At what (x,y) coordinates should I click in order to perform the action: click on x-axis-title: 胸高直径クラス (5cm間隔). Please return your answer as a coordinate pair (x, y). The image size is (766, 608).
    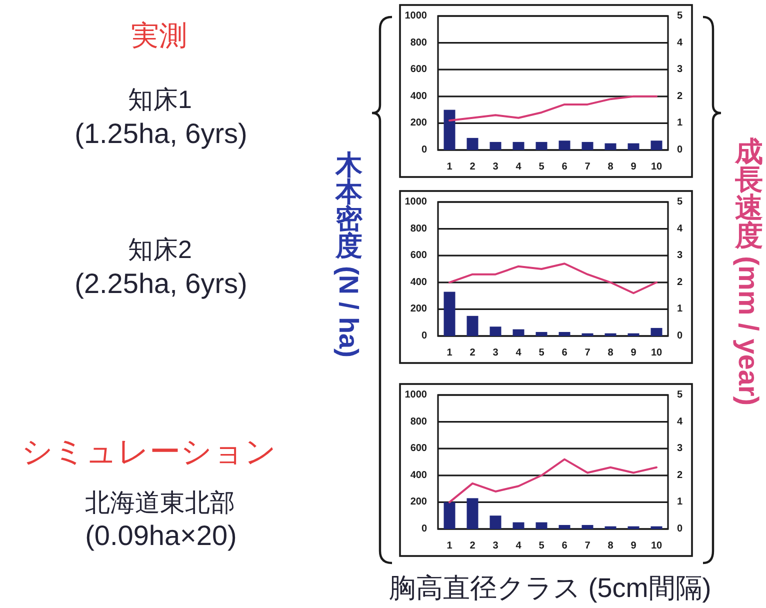
    Looking at the image, I should click on (550, 588).